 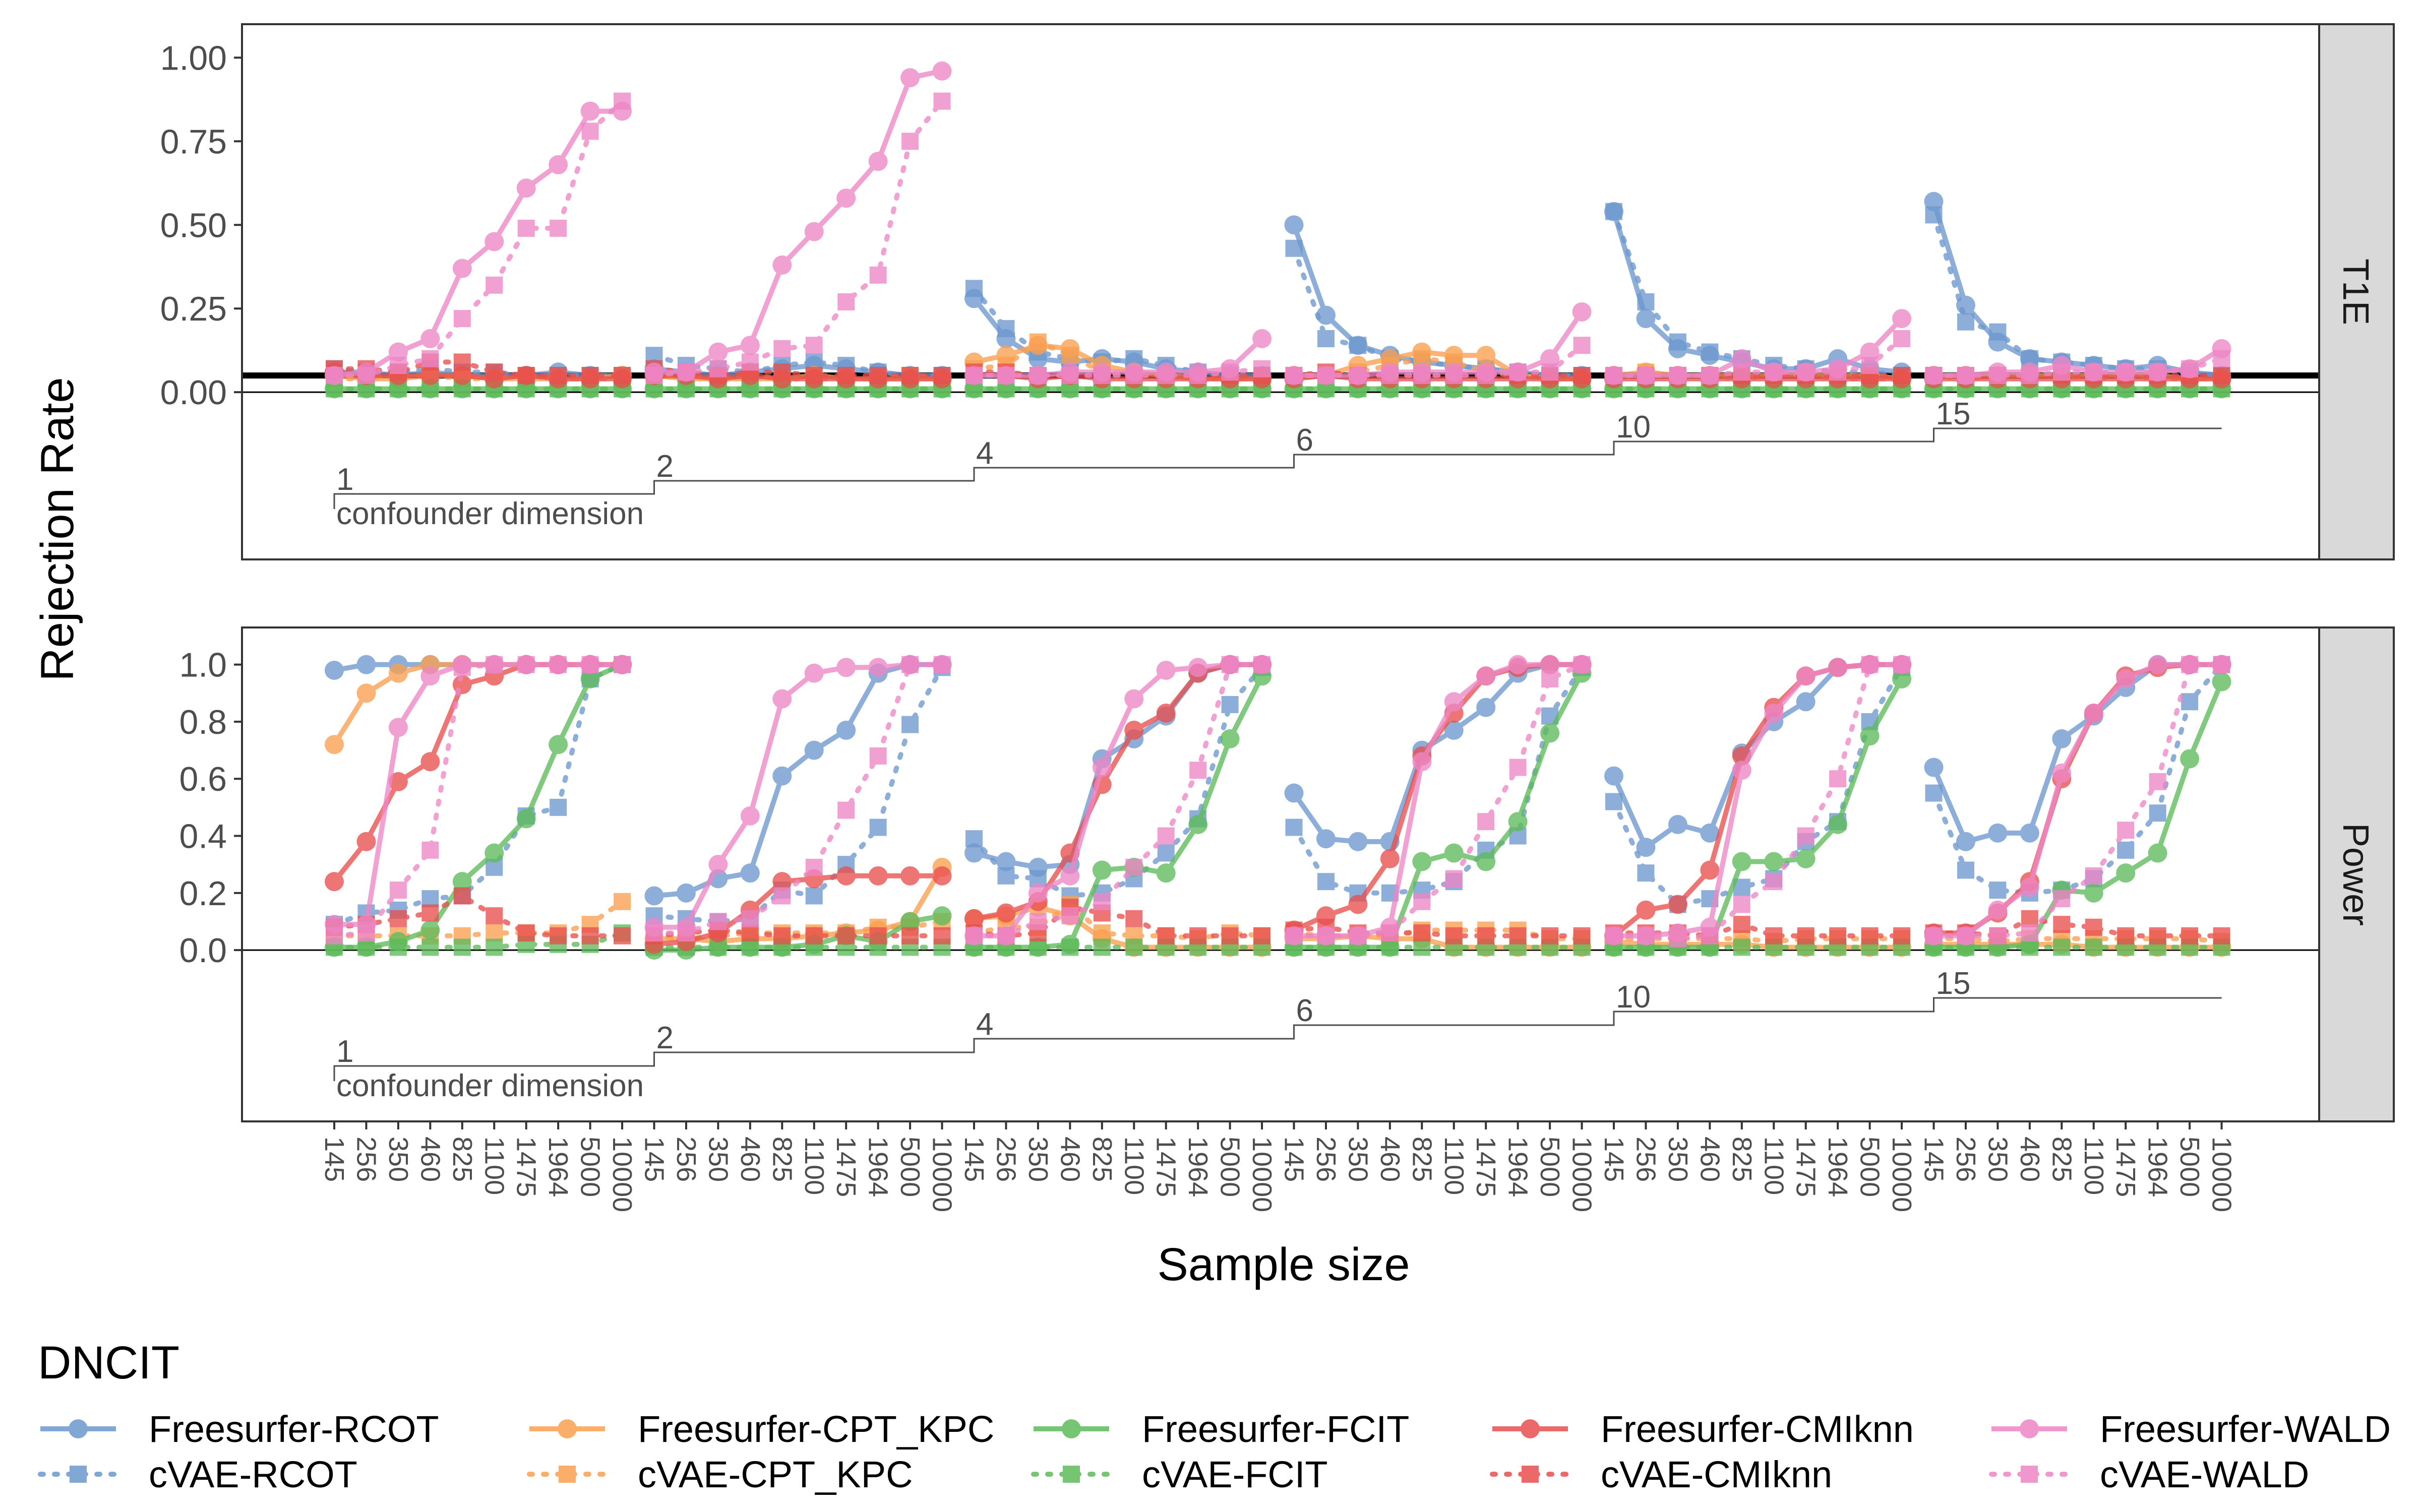 I want to click on x-tick-label: 10000, so click(x=1902, y=1175).